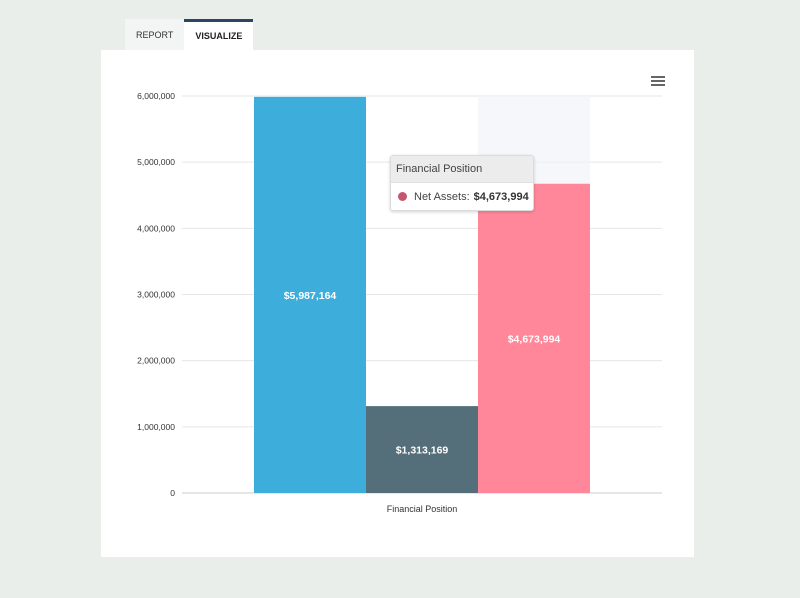 The image size is (800, 598). What do you see at coordinates (156, 361) in the screenshot?
I see `y-tick-label: 2,000,000` at bounding box center [156, 361].